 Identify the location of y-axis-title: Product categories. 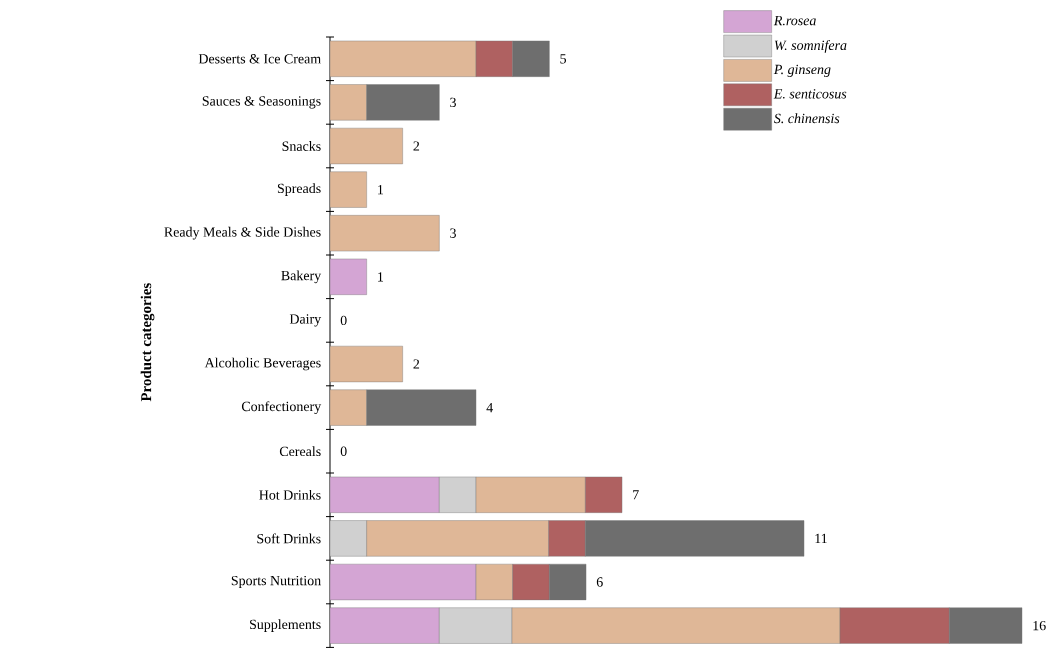
(147, 342).